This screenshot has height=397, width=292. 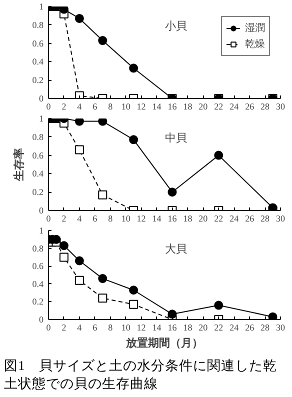 What do you see at coordinates (255, 44) in the screenshot?
I see `legend-label: 乾燥` at bounding box center [255, 44].